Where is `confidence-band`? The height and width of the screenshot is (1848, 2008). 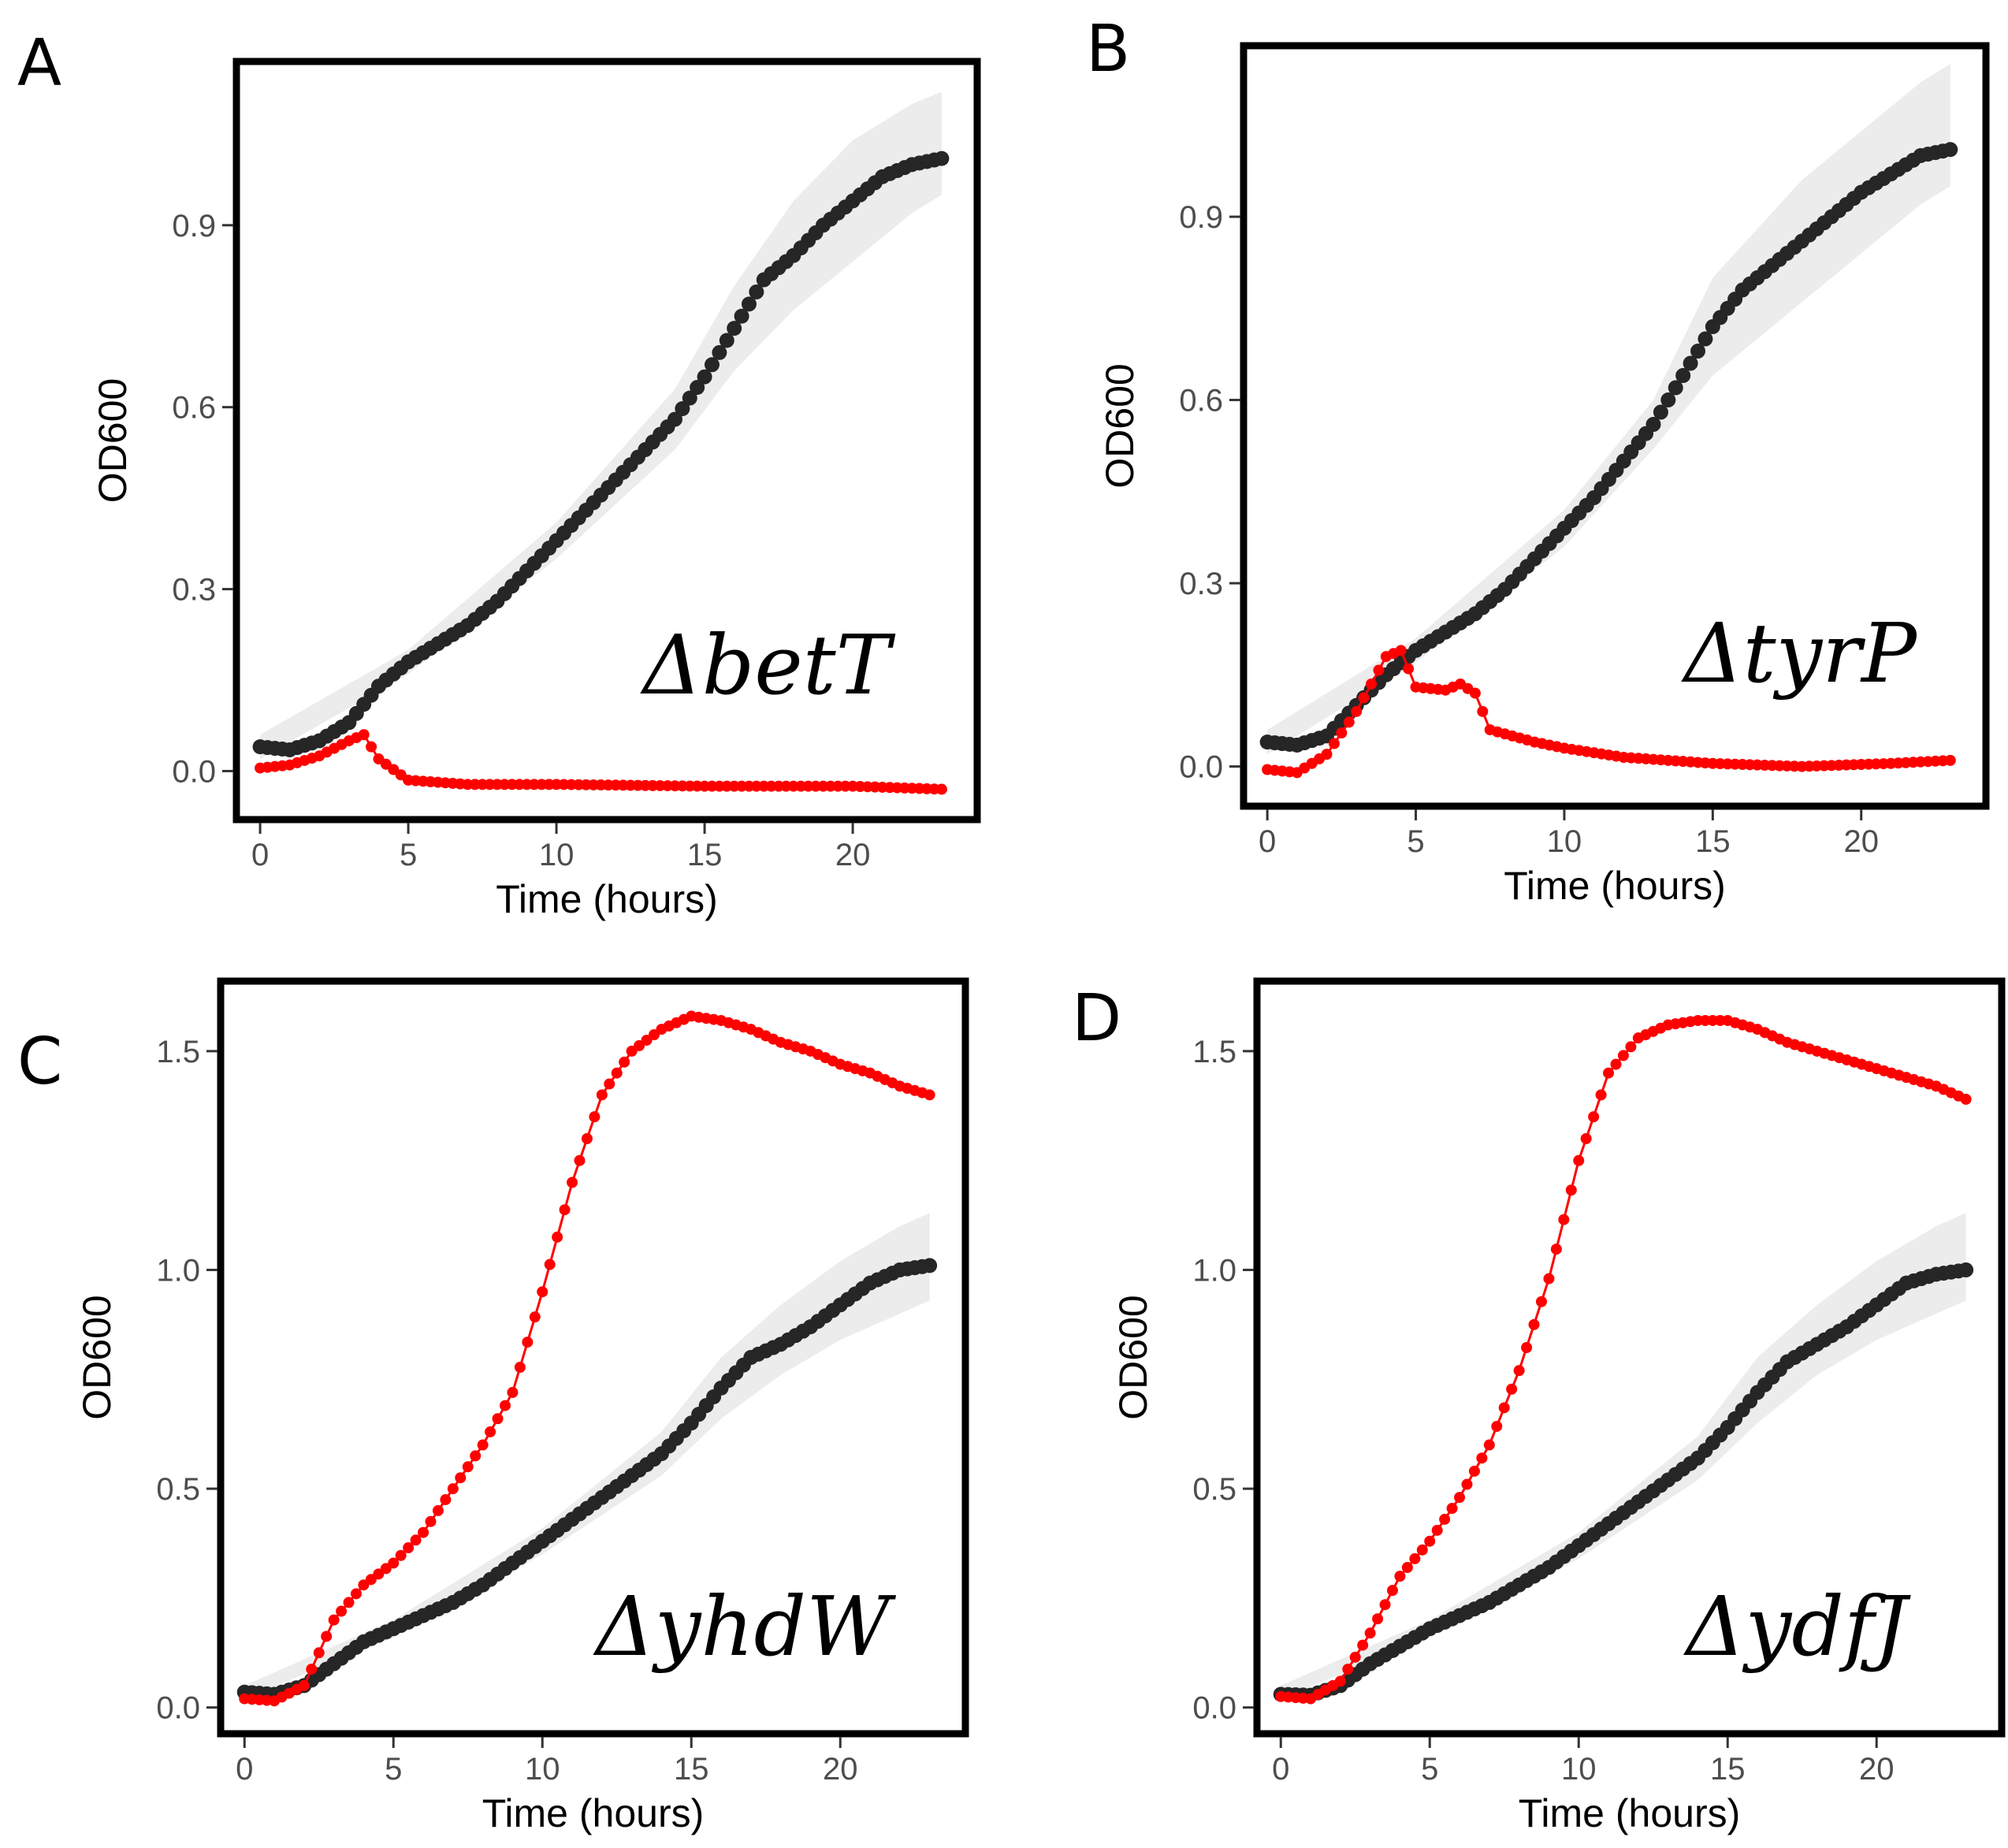 confidence-band is located at coordinates (587, 1456).